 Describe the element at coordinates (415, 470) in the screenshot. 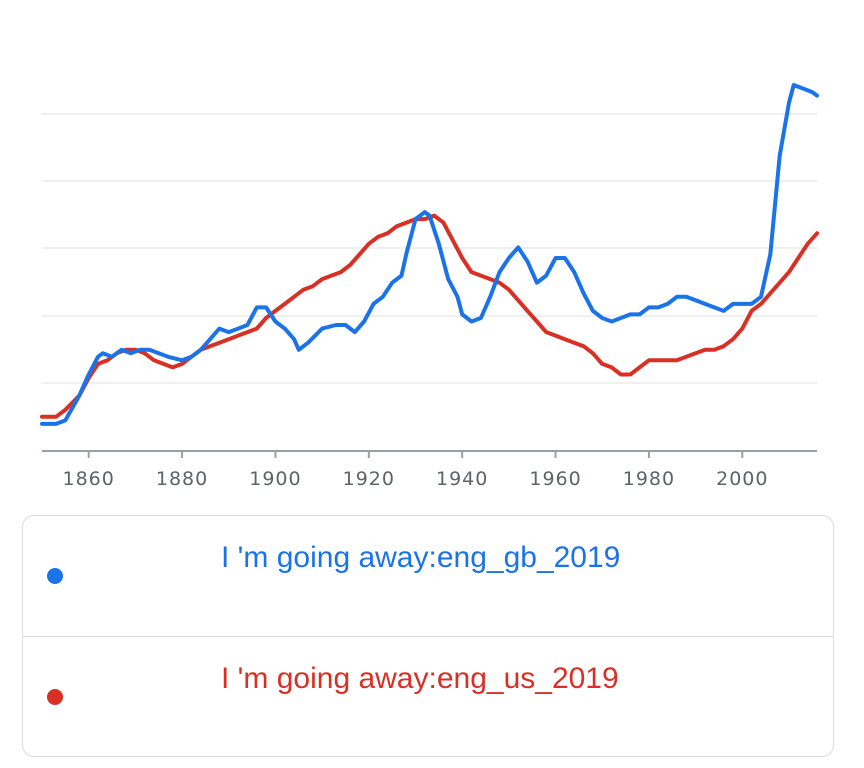

I see `x-axis-ticks: 1860 1880 1900 1920 1940 1960 1980 2000` at that location.